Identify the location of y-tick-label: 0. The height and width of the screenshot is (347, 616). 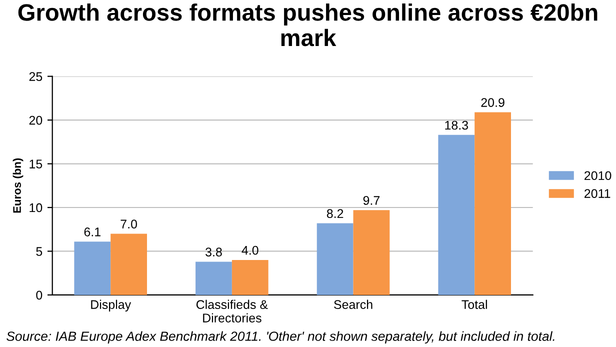
(39, 295).